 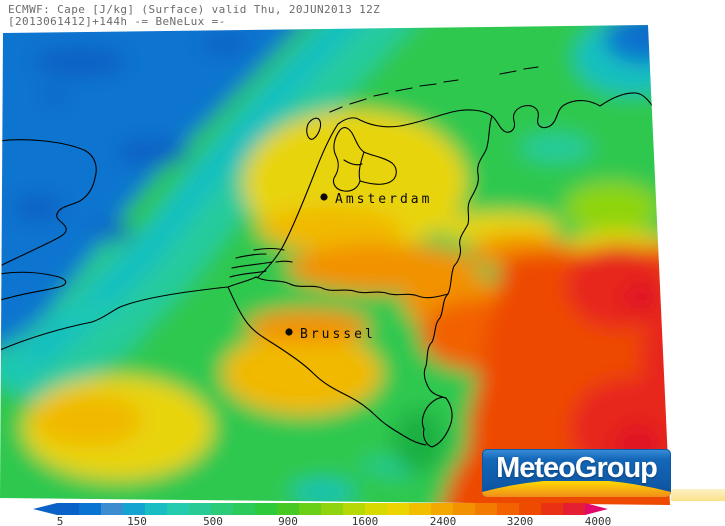 I want to click on ijsselmeer-flevoland, so click(x=364, y=159).